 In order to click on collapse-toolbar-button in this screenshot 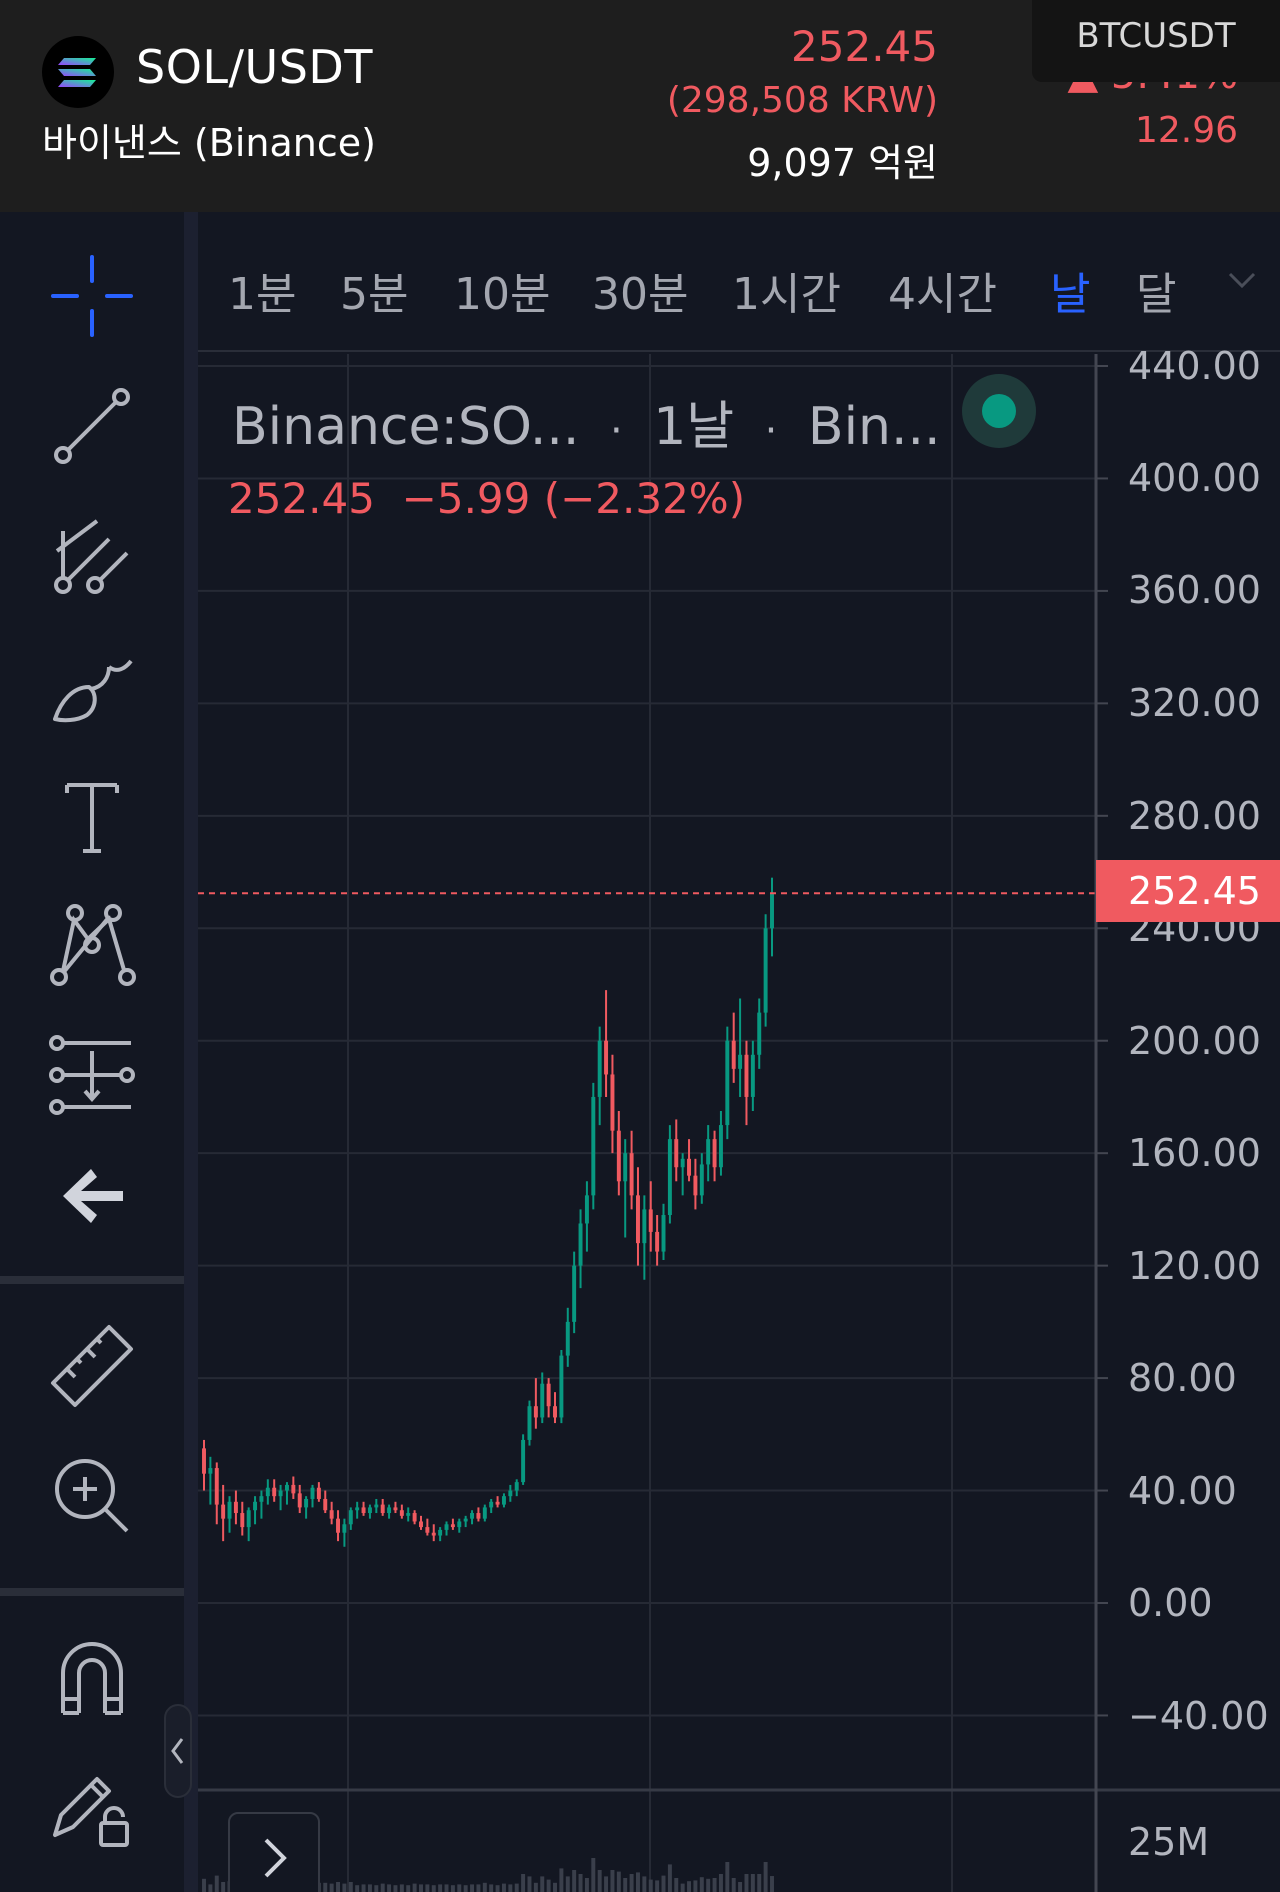, I will do `click(178, 1751)`.